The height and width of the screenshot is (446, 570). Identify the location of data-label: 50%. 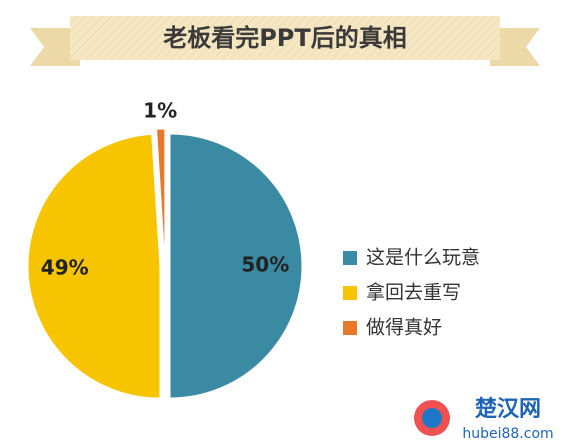
(265, 265).